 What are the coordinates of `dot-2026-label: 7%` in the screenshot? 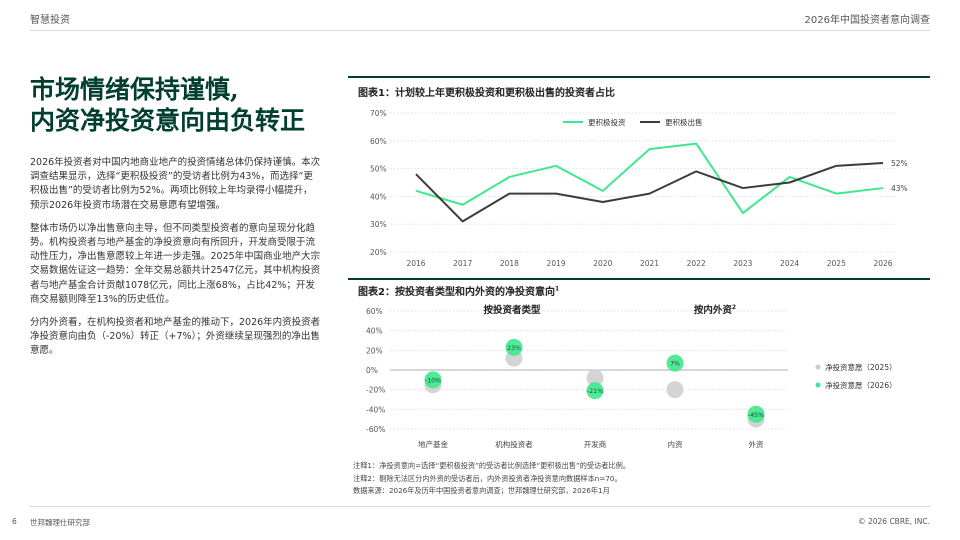 It's located at (675, 364).